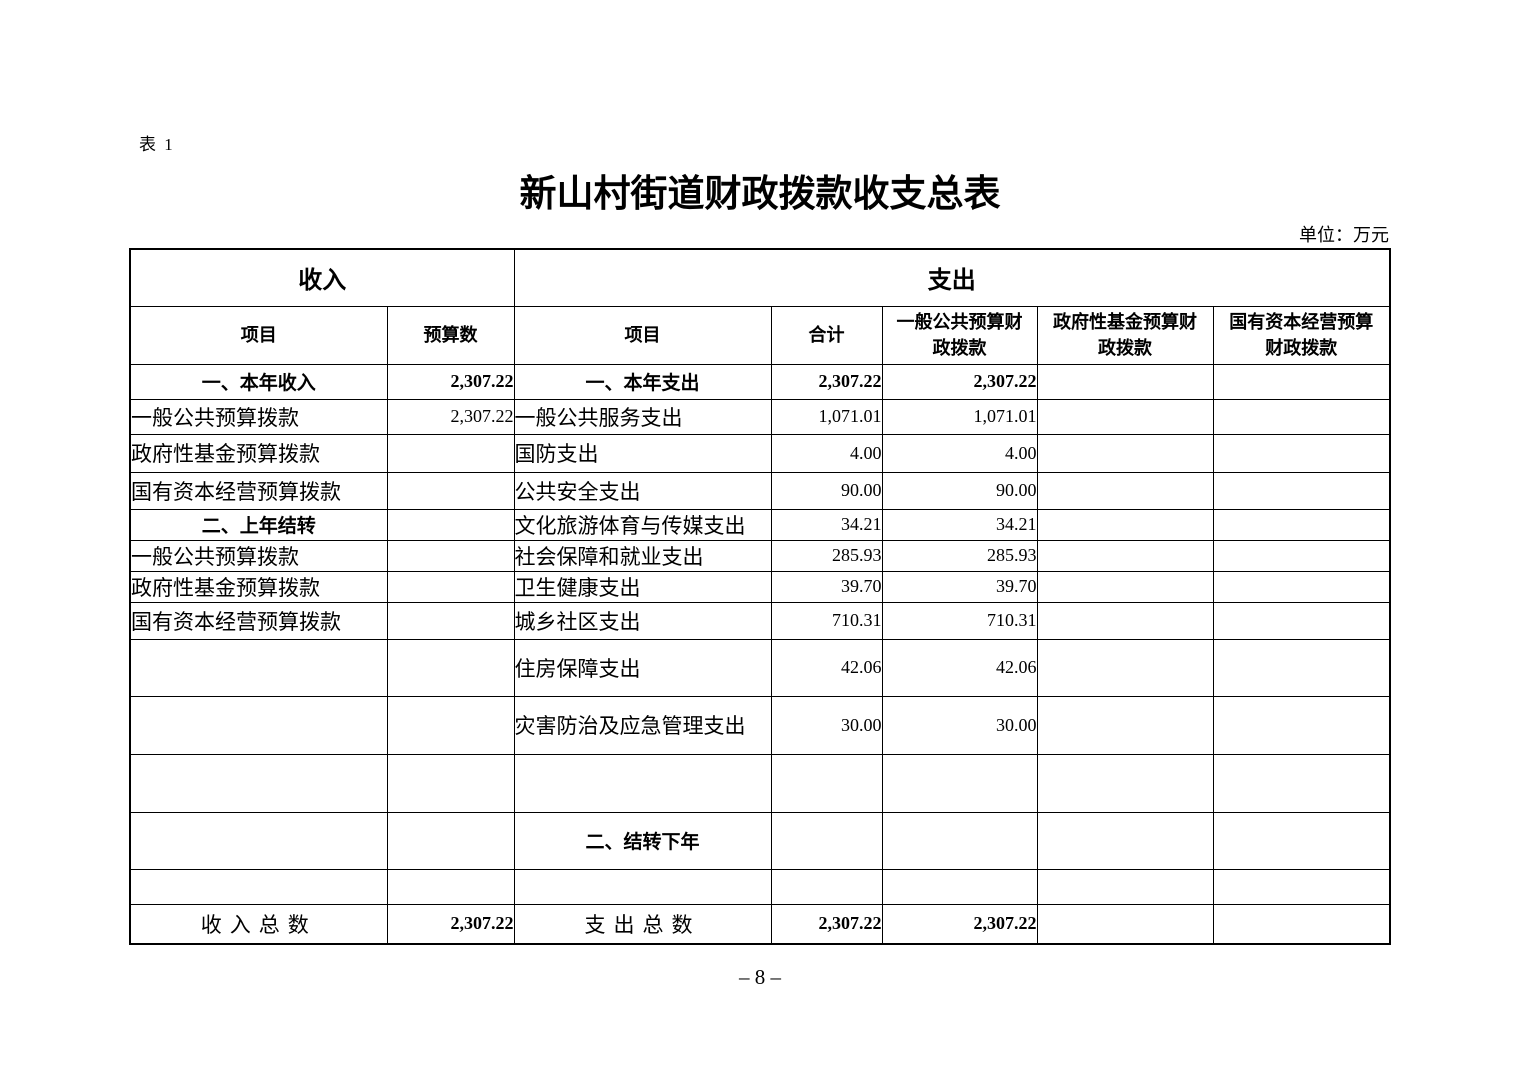 The width and height of the screenshot is (1520, 1074). Describe the element at coordinates (1344, 235) in the screenshot. I see `unit-note: 单位：万元` at that location.